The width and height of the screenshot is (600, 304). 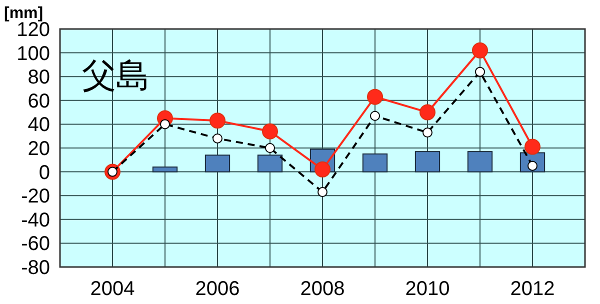 What do you see at coordinates (322, 289) in the screenshot?
I see `x-tick-label: 2008` at bounding box center [322, 289].